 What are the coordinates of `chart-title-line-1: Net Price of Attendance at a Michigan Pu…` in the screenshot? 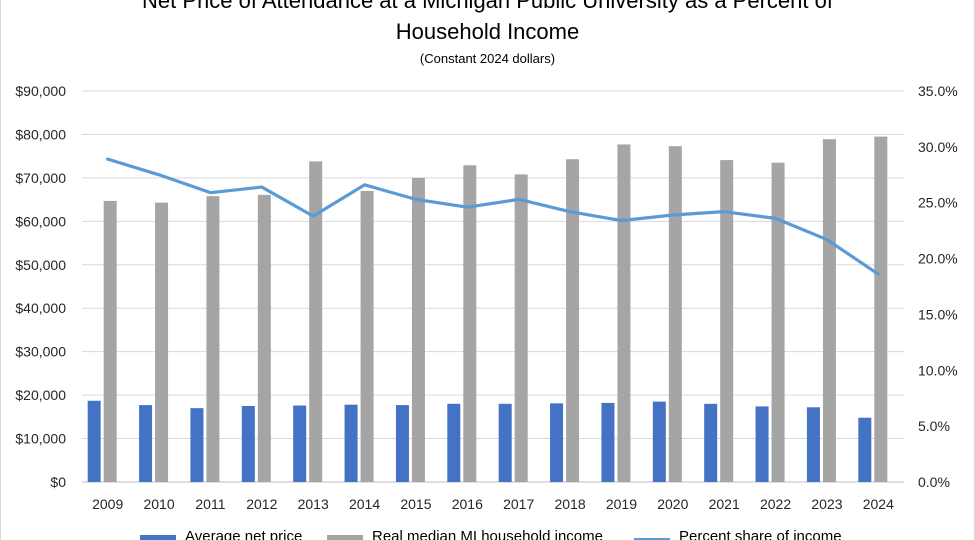 It's located at (487, 6).